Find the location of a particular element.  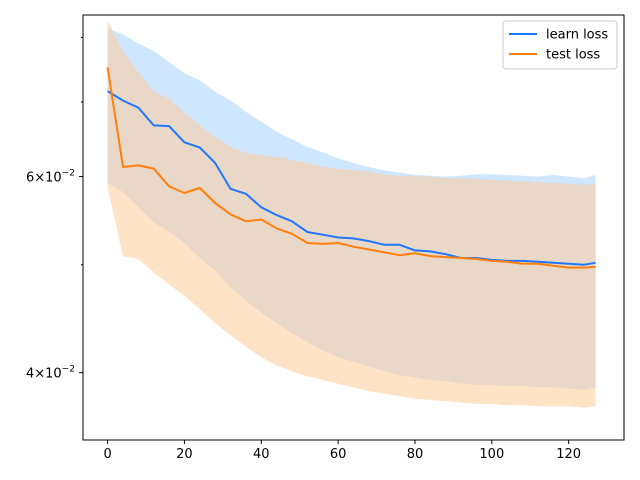

x-axis: 0 20 40 60 80 100 120 is located at coordinates (342, 451).